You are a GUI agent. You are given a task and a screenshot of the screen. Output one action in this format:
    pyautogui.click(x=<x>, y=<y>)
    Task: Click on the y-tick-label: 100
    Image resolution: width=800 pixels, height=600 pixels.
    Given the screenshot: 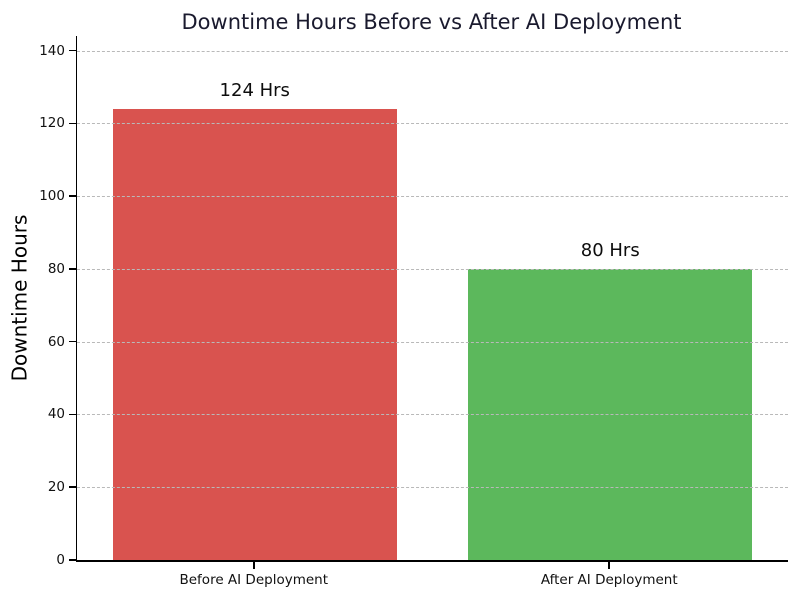 What is the action you would take?
    pyautogui.click(x=52, y=196)
    